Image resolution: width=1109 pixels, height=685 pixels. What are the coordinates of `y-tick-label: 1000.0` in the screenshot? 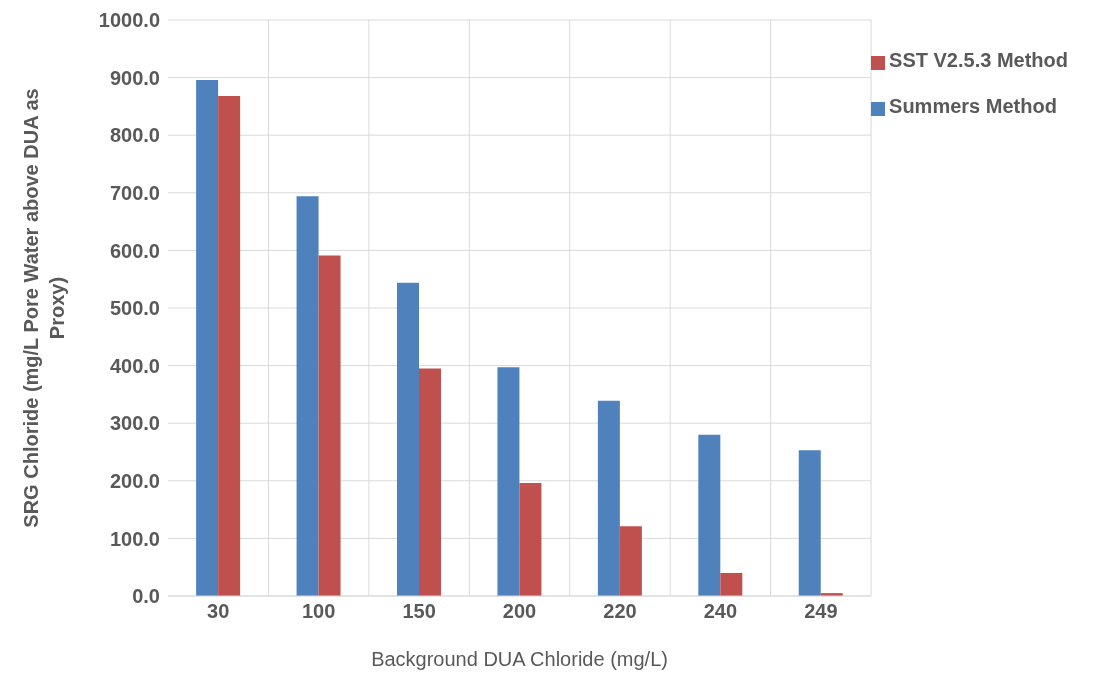 It's located at (129, 20).